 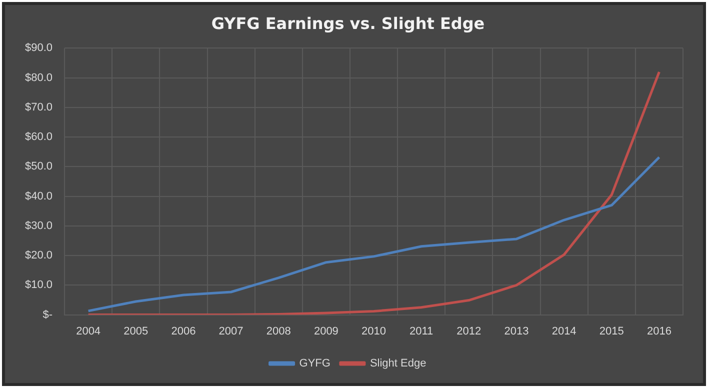 What do you see at coordinates (38, 78) in the screenshot?
I see `y-tick-label: $80.0` at bounding box center [38, 78].